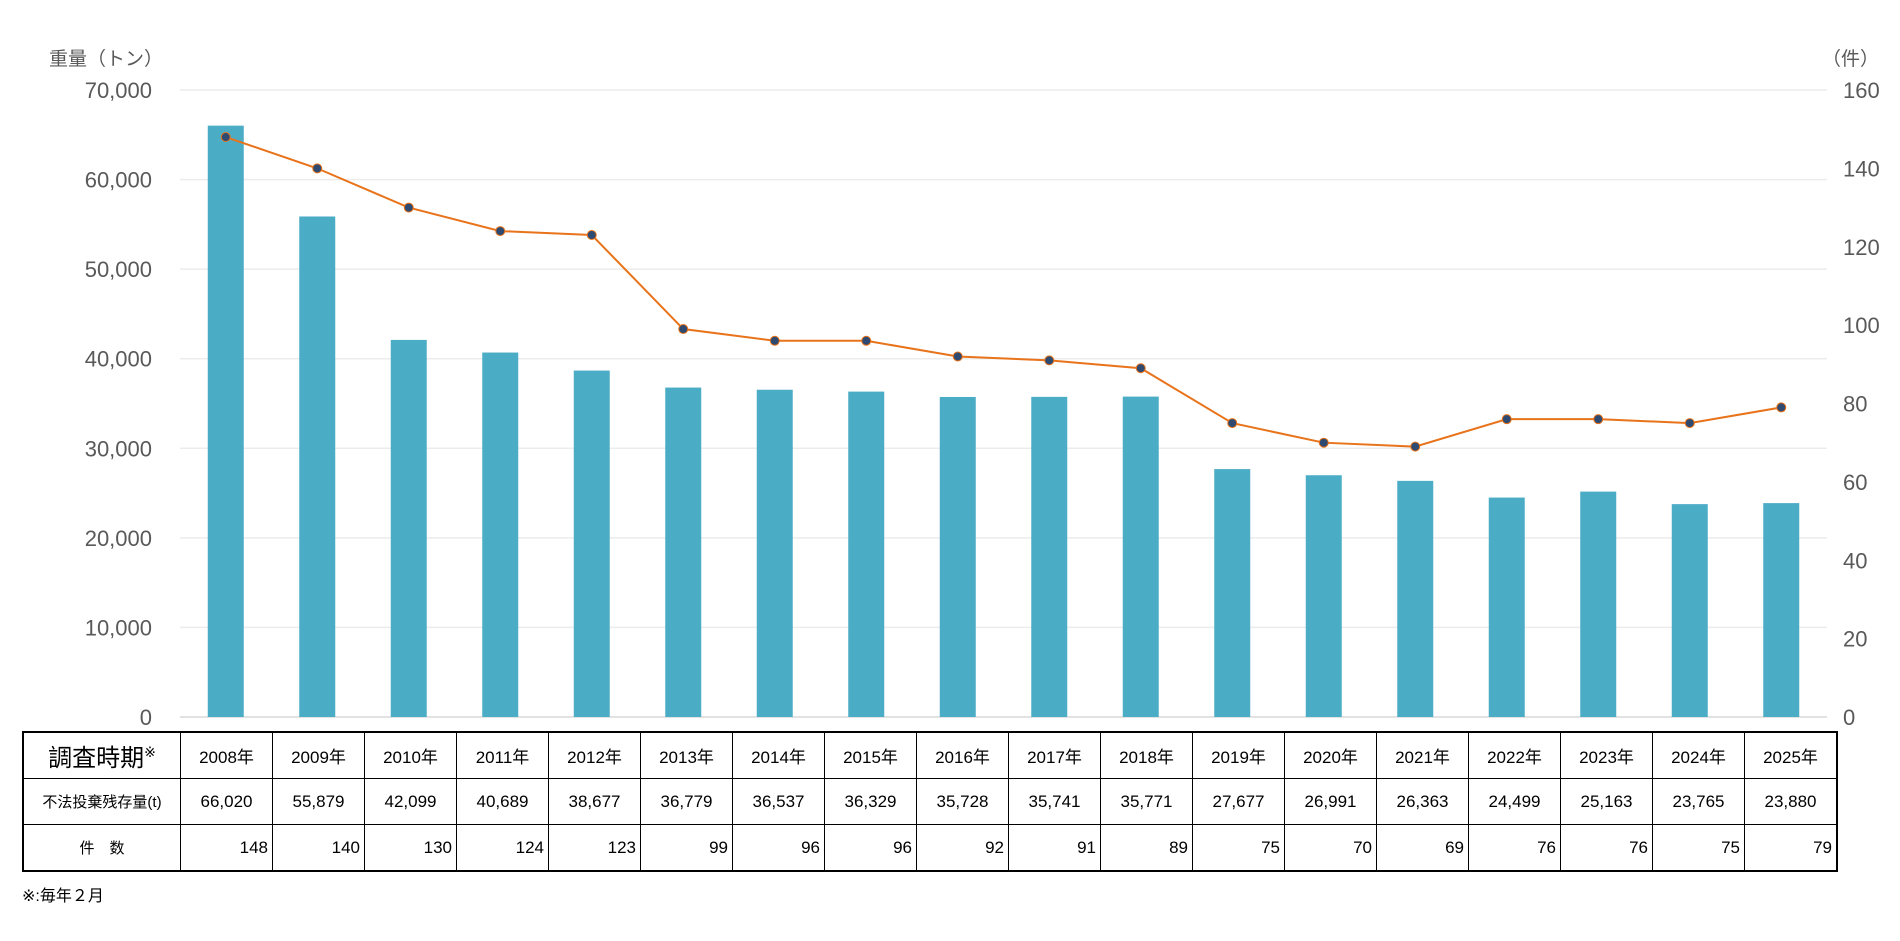  I want to click on year-cell: 2020年, so click(1330, 755).